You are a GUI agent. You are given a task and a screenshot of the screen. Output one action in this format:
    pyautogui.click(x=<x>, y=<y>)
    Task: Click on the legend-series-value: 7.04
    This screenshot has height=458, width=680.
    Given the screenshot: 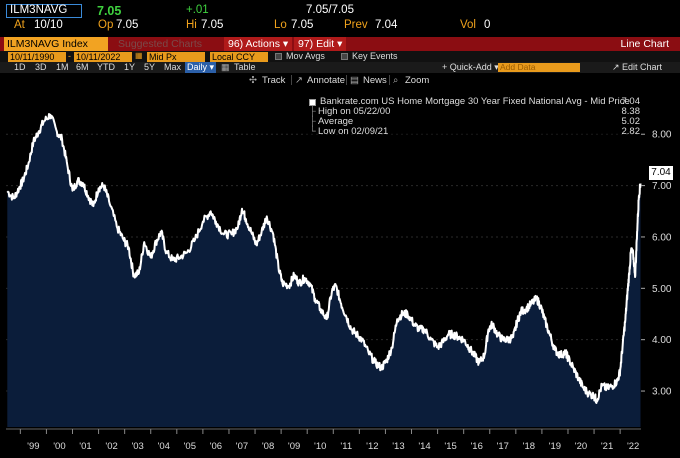 What is the action you would take?
    pyautogui.click(x=631, y=101)
    